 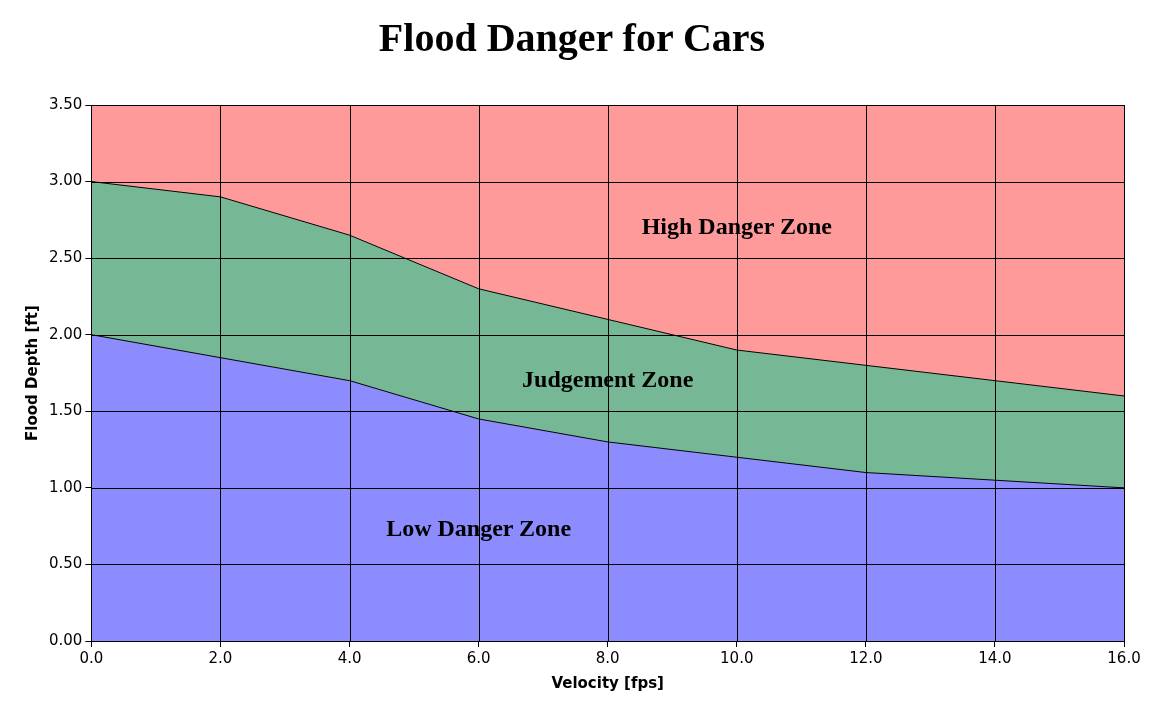 What do you see at coordinates (607, 657) in the screenshot?
I see `x-tick-label: 8.0` at bounding box center [607, 657].